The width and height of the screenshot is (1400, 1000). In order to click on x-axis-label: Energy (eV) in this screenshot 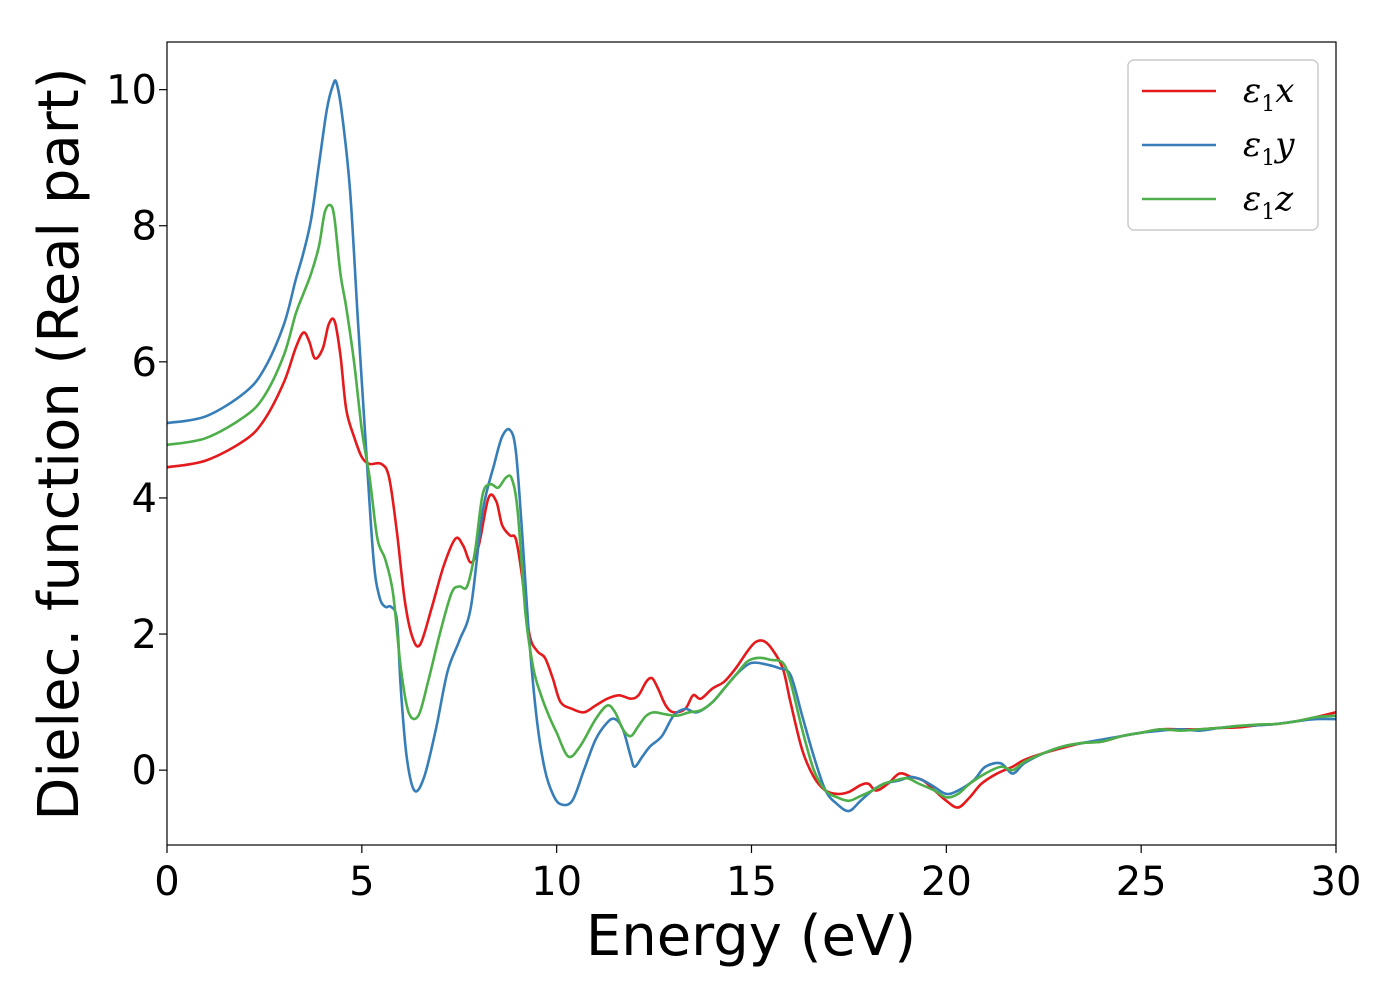, I will do `click(751, 936)`.